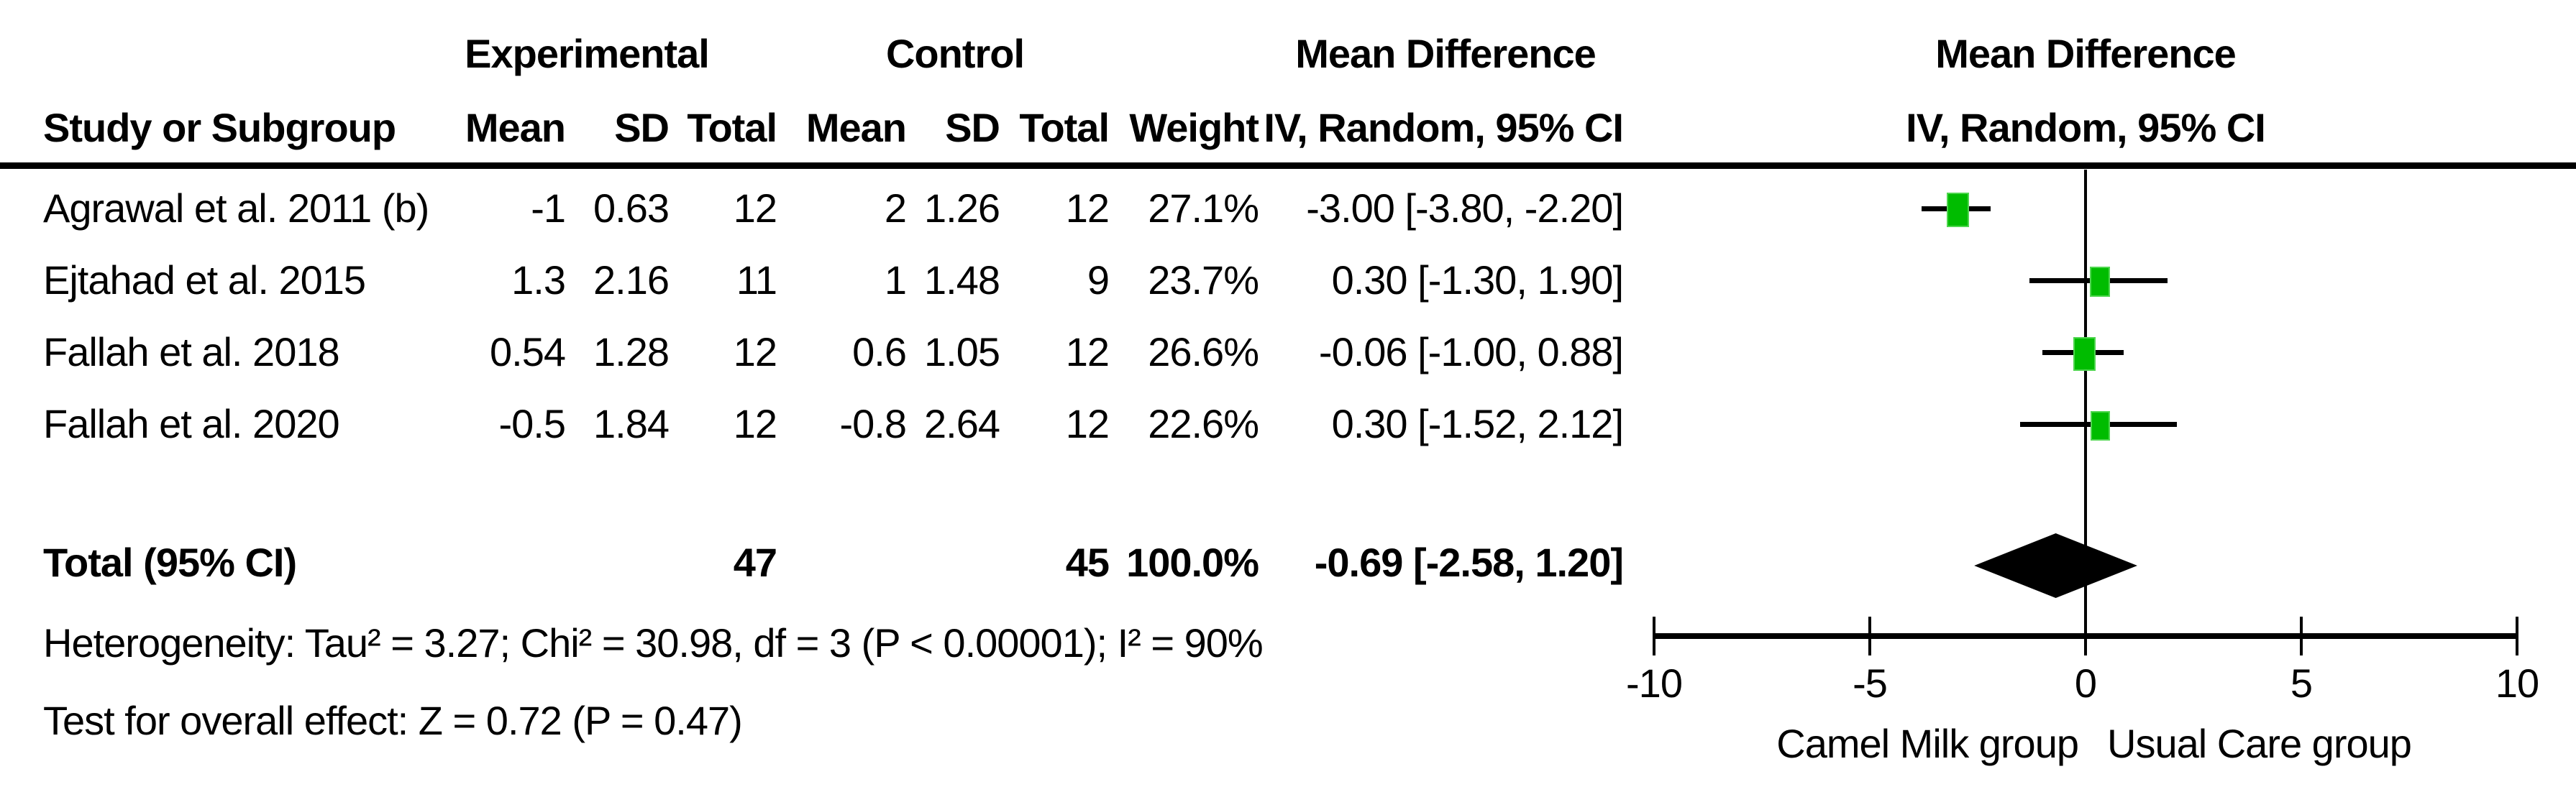 This screenshot has width=2576, height=810. What do you see at coordinates (642, 127) in the screenshot?
I see `column-header-exp-sd: SD` at bounding box center [642, 127].